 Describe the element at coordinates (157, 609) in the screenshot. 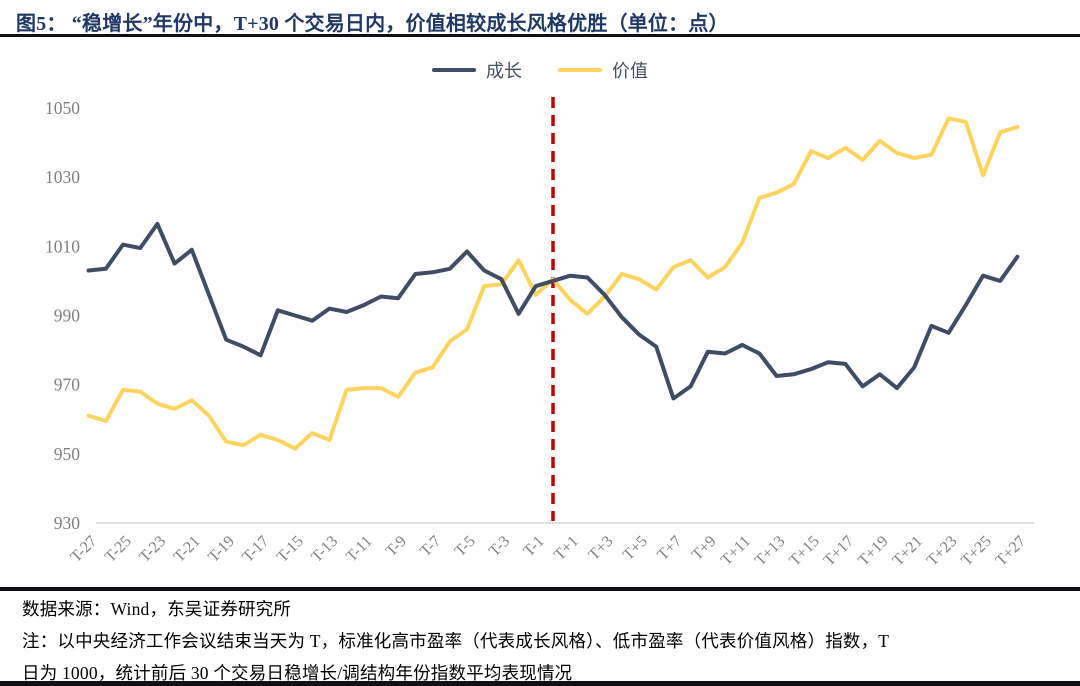

I see `data-source-note: 数据来源：Wind，东吴证券研究所` at that location.